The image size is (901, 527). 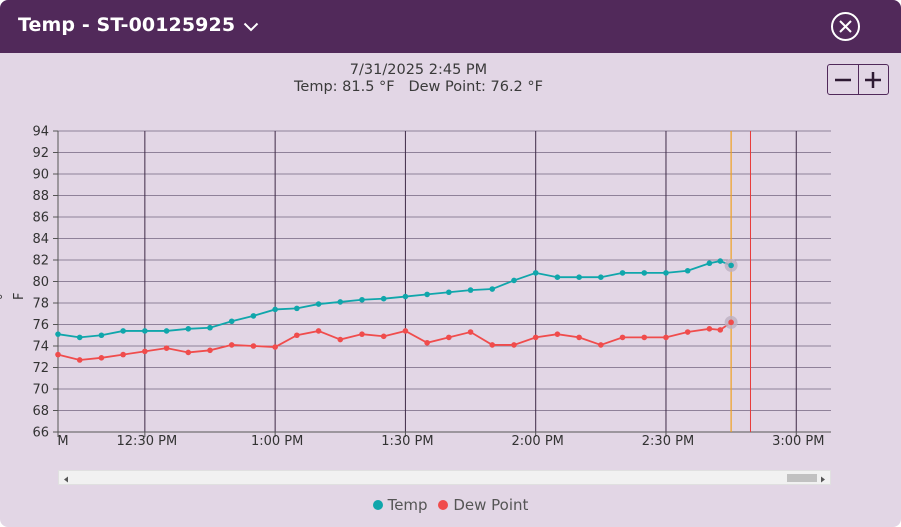 What do you see at coordinates (277, 441) in the screenshot?
I see `x-tick-label: 1:00 PM` at bounding box center [277, 441].